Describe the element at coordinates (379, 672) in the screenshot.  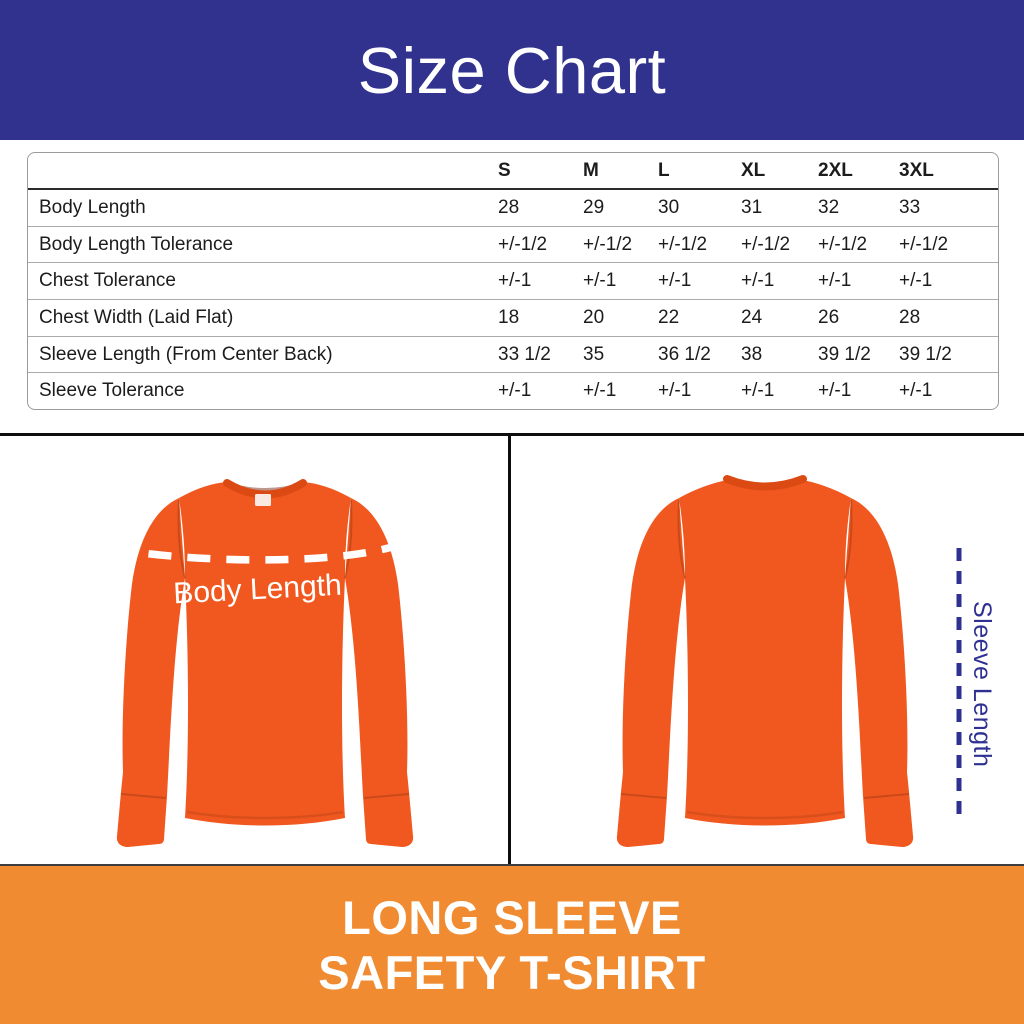
I see `front-right-sleeve` at that location.